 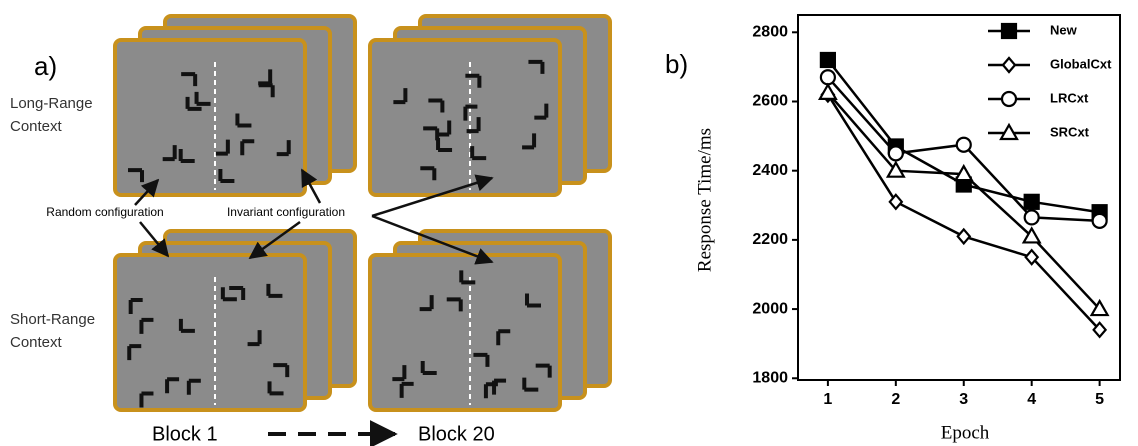 What do you see at coordinates (770, 308) in the screenshot?
I see `y-tick-label: 2000` at bounding box center [770, 308].